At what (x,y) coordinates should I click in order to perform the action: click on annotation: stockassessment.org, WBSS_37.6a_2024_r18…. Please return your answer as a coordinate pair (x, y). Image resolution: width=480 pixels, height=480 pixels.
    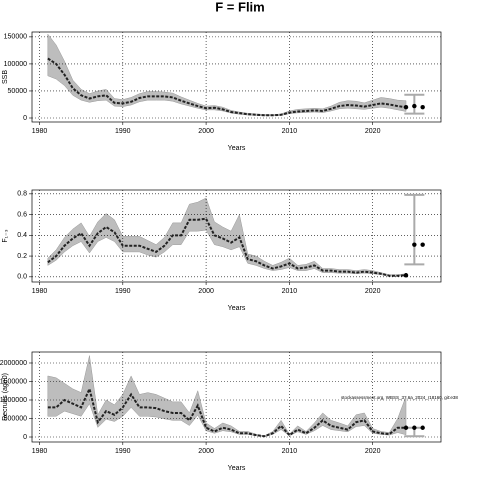
    Looking at the image, I should click on (399, 397).